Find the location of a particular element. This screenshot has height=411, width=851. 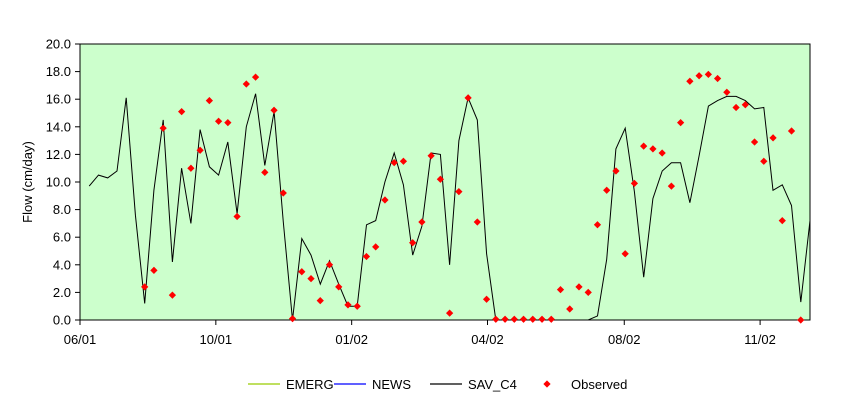

y-tick-label: 4.0 is located at coordinates (62, 264).